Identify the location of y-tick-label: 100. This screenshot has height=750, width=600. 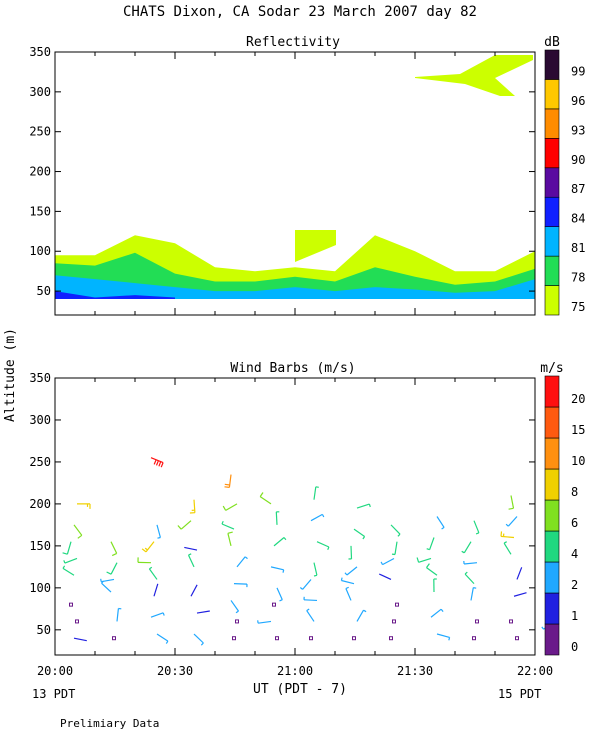
(40, 588).